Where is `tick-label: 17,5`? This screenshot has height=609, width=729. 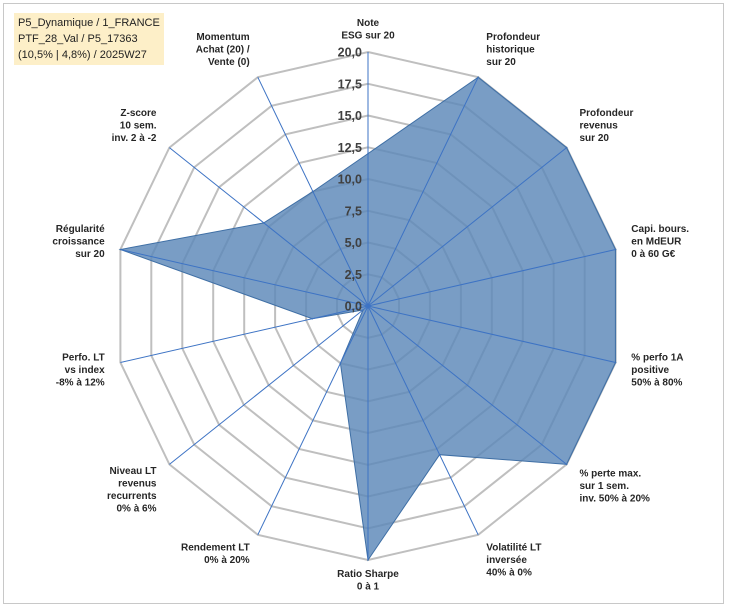 tick-label: 17,5 is located at coordinates (350, 84).